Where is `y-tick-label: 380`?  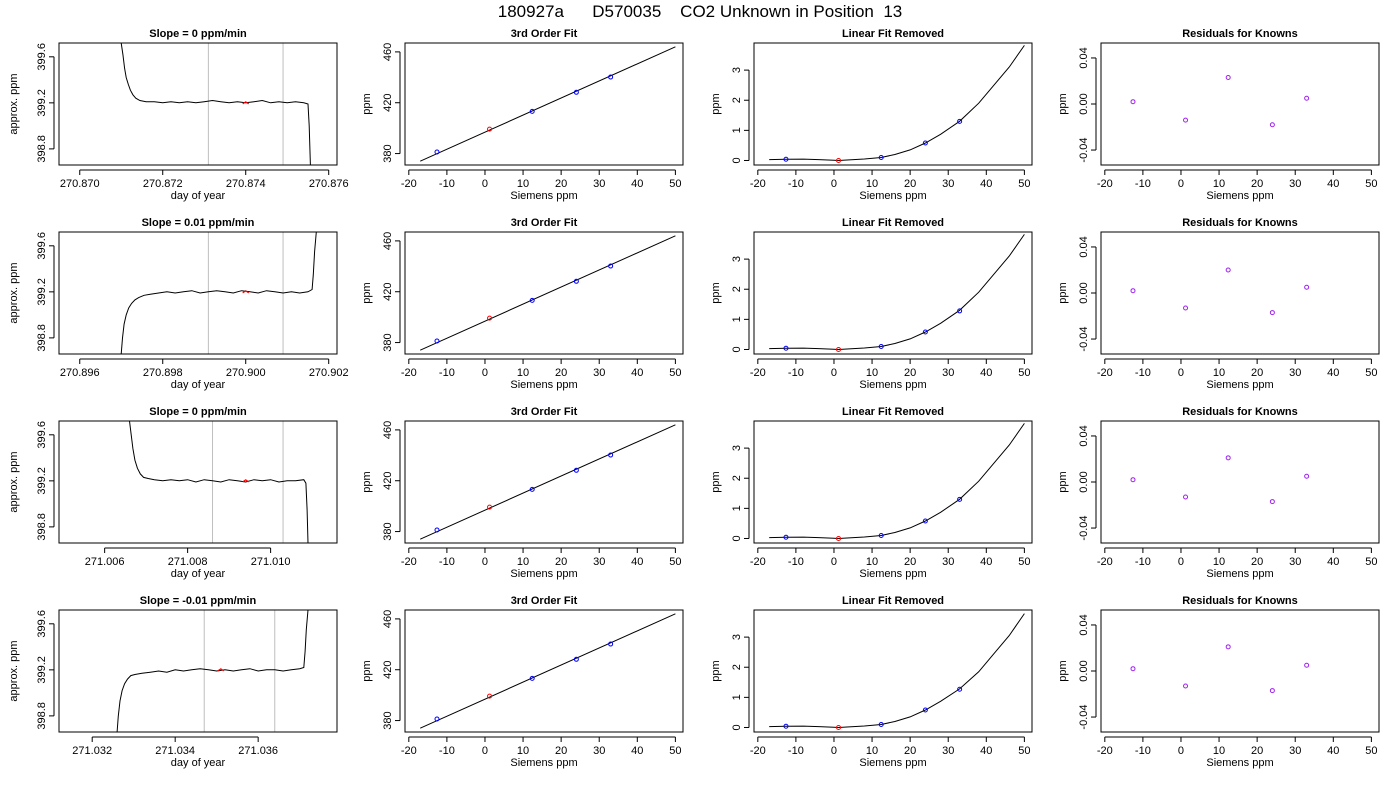
y-tick-label: 380 is located at coordinates (388, 342).